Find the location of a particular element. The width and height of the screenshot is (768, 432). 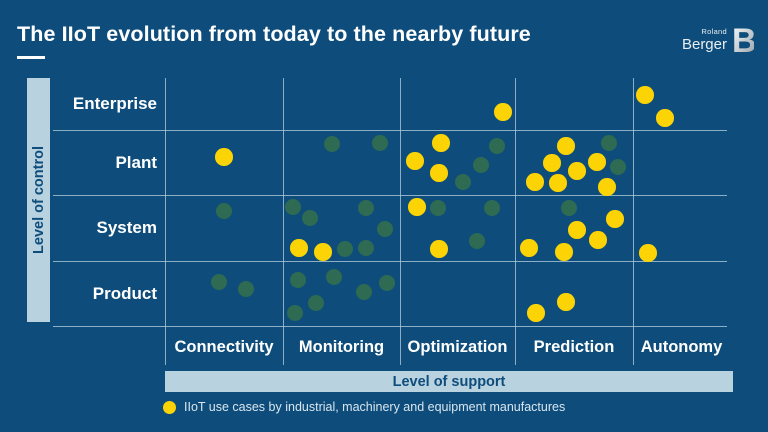

y-axis-title: Level of control is located at coordinates (38, 200).